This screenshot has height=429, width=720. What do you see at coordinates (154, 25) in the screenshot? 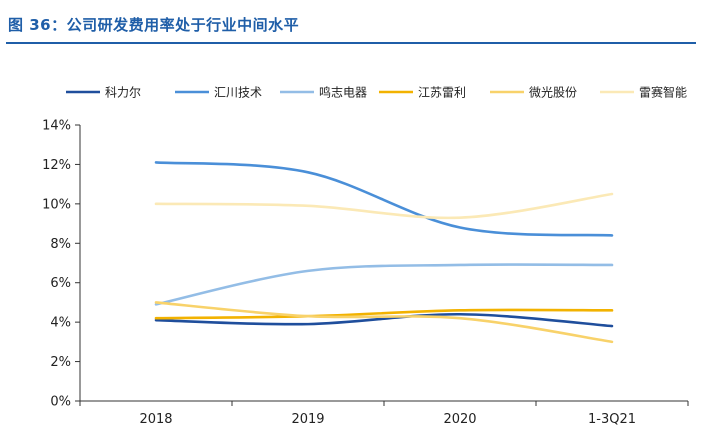
I see `figure-caption: 图 36：公司研发费用率处于行业中间水平` at bounding box center [154, 25].